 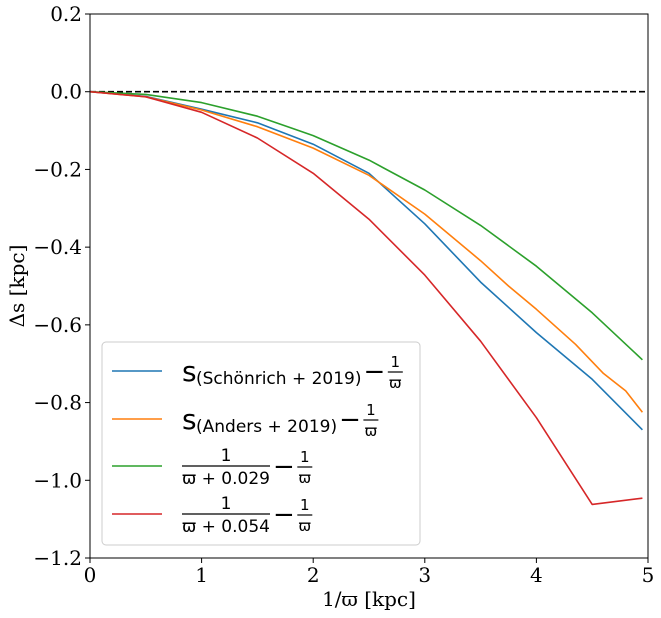 What do you see at coordinates (57, 403) in the screenshot?
I see `y-tick-label: −0.8` at bounding box center [57, 403].